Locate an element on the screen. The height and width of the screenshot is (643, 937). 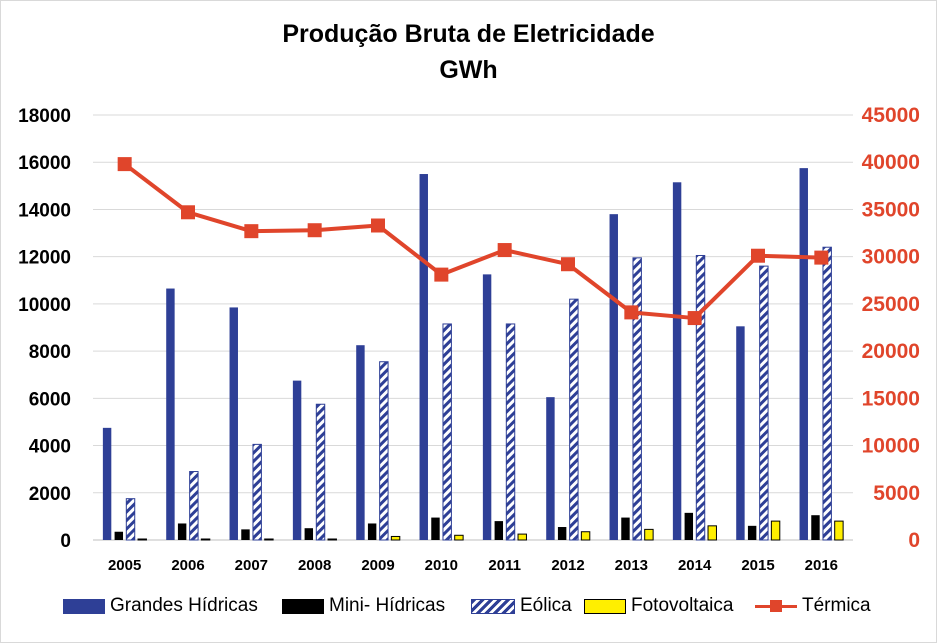
bar-mini-h-dricas-2007 is located at coordinates (245, 534).